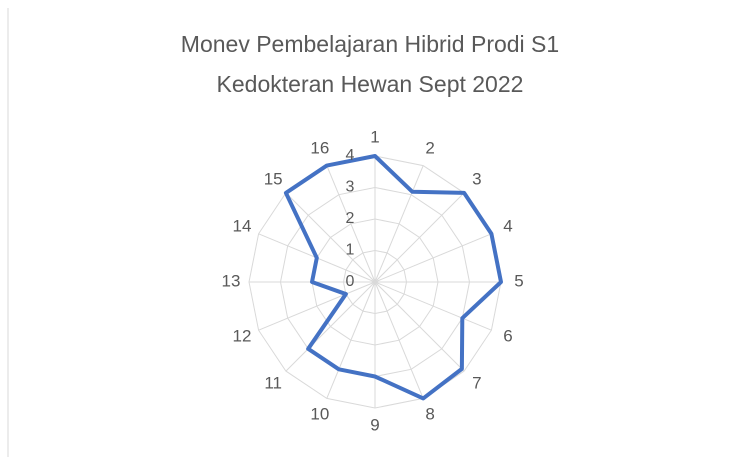 This screenshot has height=457, width=731. Describe the element at coordinates (476, 179) in the screenshot. I see `category-label: 3` at that location.